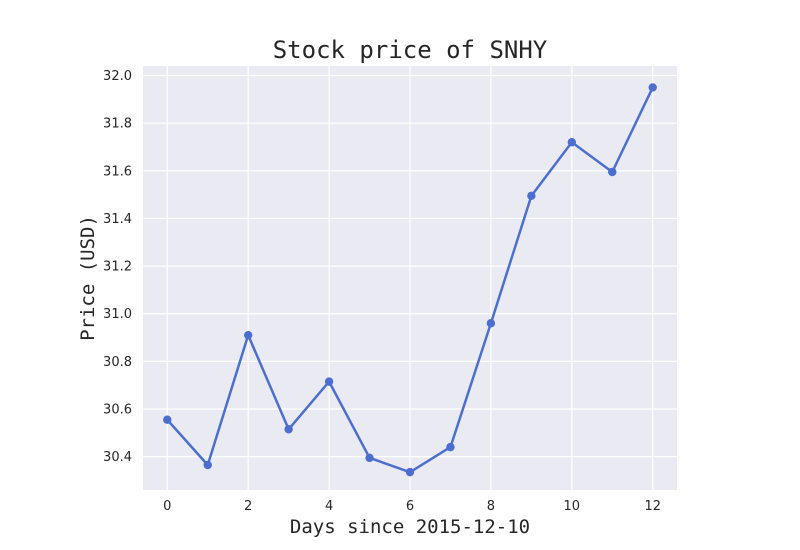  Describe the element at coordinates (117, 124) in the screenshot. I see `y-tick-label: 31.8` at that location.